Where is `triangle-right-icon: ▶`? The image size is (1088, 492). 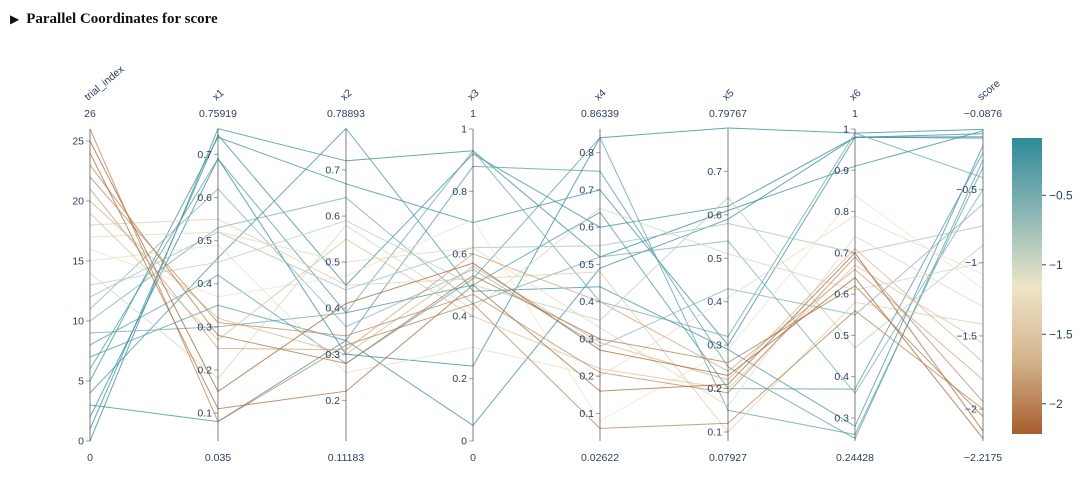 triangle-right-icon: ▶ is located at coordinates (15, 19).